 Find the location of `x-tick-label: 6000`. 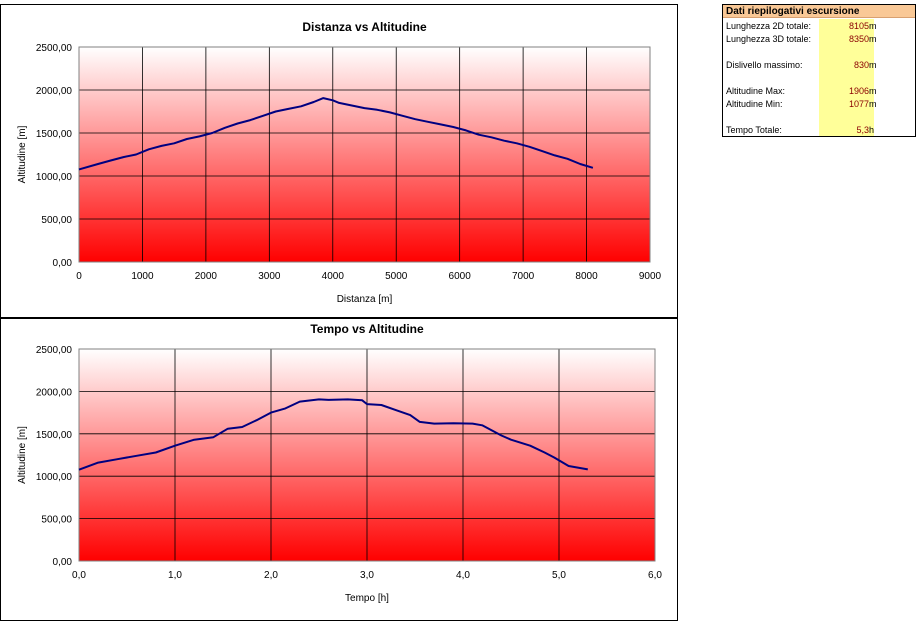

x-tick-label: 6000 is located at coordinates (460, 276).